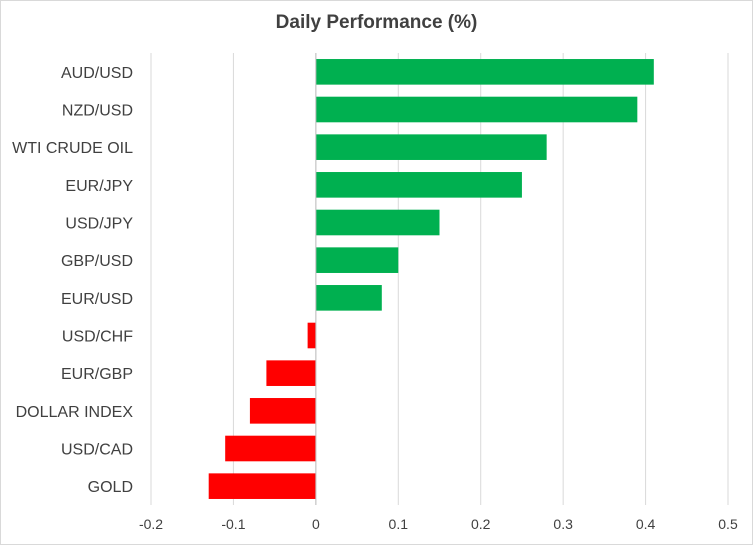 This screenshot has width=753, height=545. Describe the element at coordinates (97, 111) in the screenshot. I see `category-label: NZD/USD` at that location.